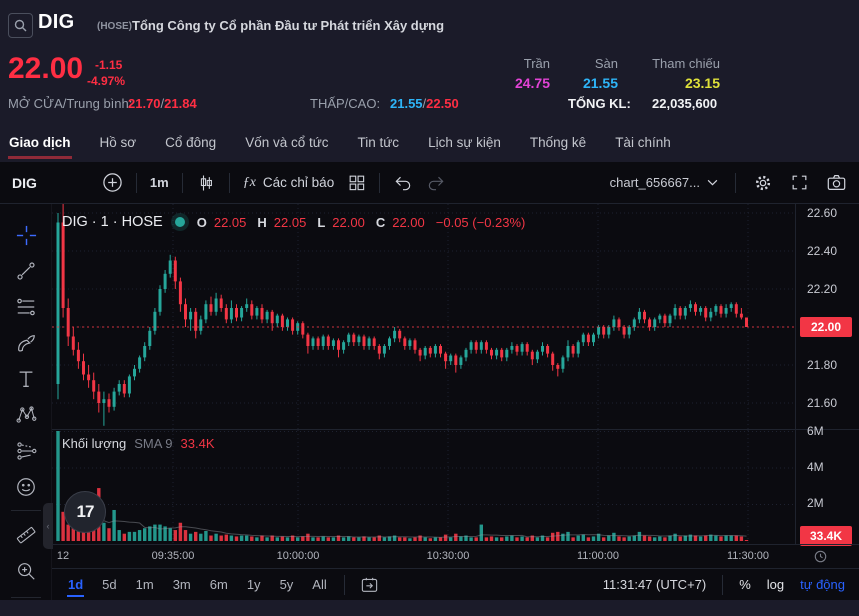 This screenshot has width=859, height=616. Describe the element at coordinates (40, 142) in the screenshot. I see `tab-giao-dich: Giao dịch` at that location.